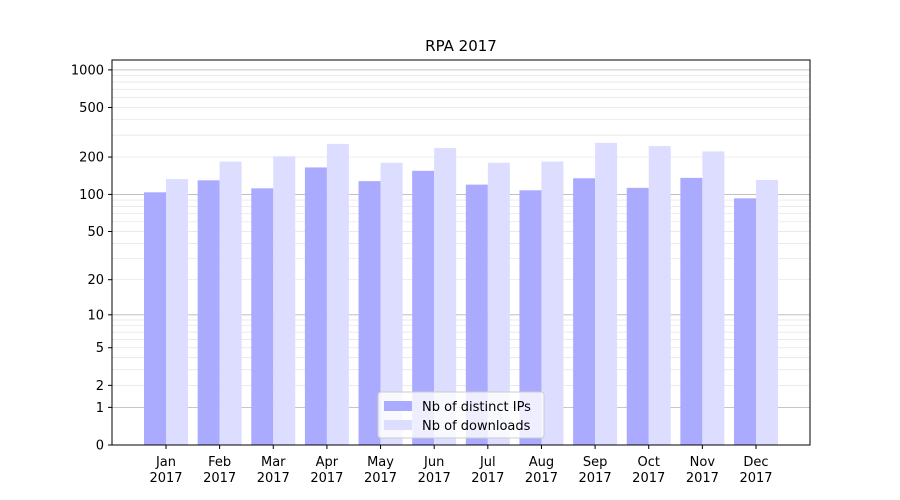 The width and height of the screenshot is (900, 500). What do you see at coordinates (87, 70) in the screenshot?
I see `y-tick-label: 1000` at bounding box center [87, 70].